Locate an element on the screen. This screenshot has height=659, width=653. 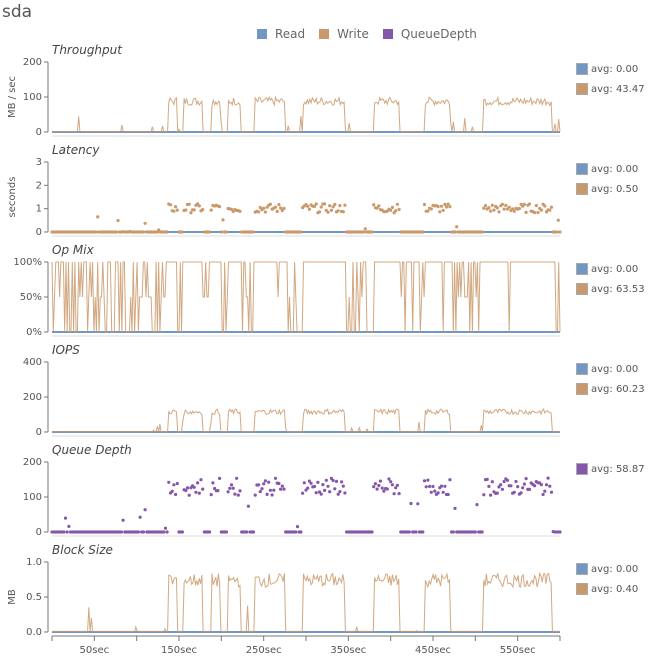
panel-title-latency: Latency is located at coordinates (76, 150).